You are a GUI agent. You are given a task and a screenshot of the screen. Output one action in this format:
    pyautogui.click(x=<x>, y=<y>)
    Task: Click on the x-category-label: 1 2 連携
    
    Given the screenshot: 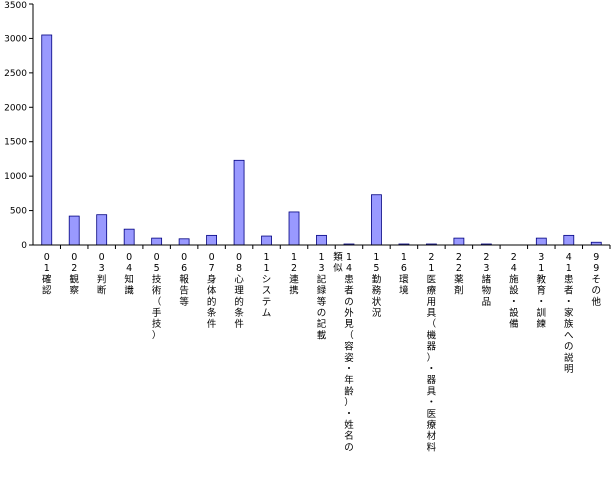 What is the action you would take?
    pyautogui.click(x=294, y=274)
    